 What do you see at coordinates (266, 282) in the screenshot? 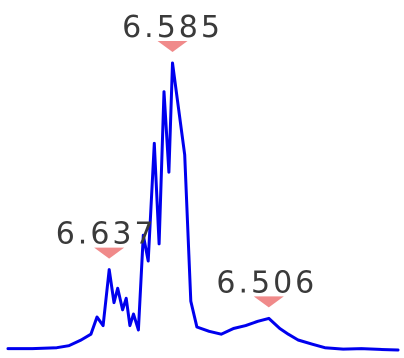
I see `peak-label-2: 6.506` at bounding box center [266, 282].